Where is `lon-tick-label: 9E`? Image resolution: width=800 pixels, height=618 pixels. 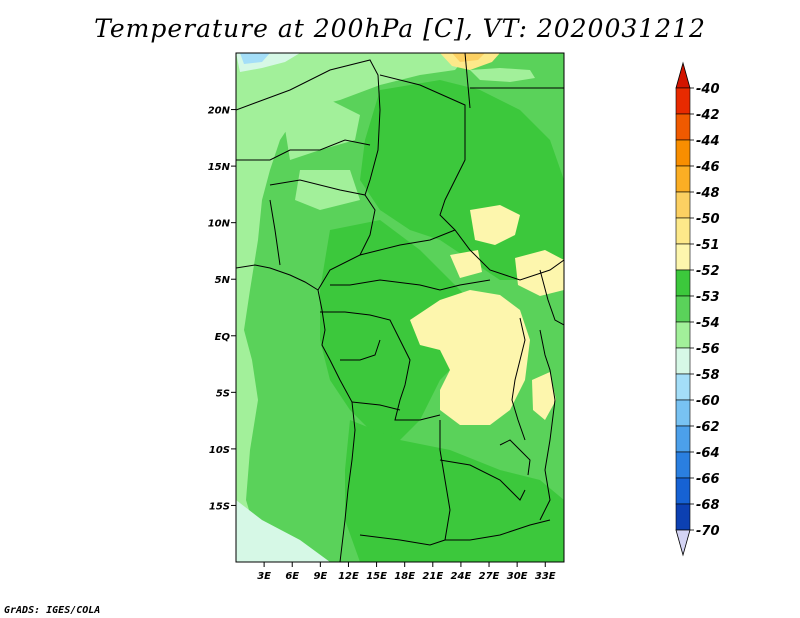 lon-tick-label: 9E is located at coordinates (320, 576).